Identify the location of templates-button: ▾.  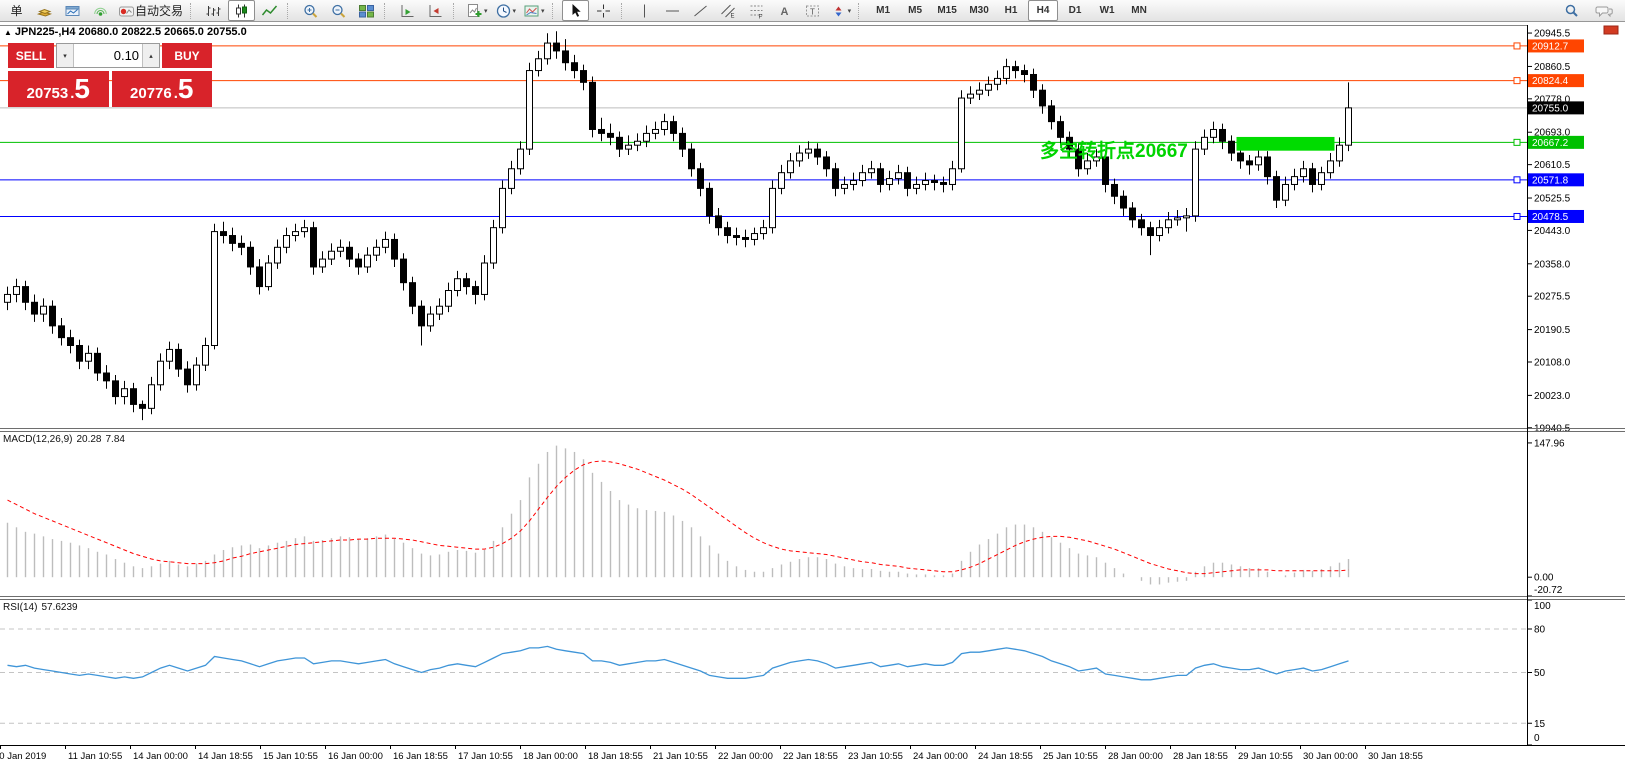
(534, 10).